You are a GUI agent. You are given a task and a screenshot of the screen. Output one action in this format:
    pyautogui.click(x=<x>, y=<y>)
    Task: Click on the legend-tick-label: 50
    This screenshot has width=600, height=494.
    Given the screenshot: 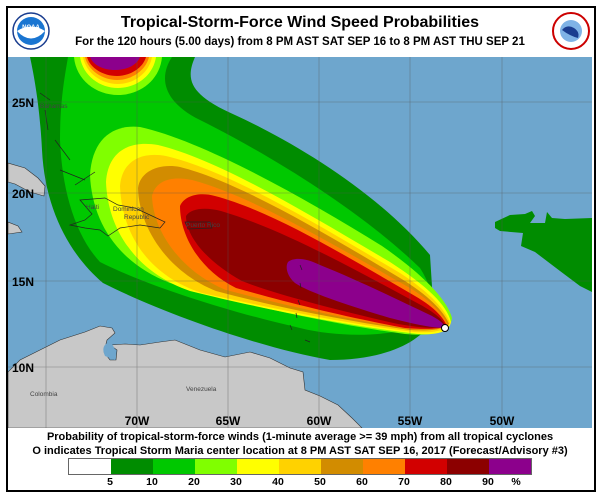 What is the action you would take?
    pyautogui.click(x=320, y=482)
    